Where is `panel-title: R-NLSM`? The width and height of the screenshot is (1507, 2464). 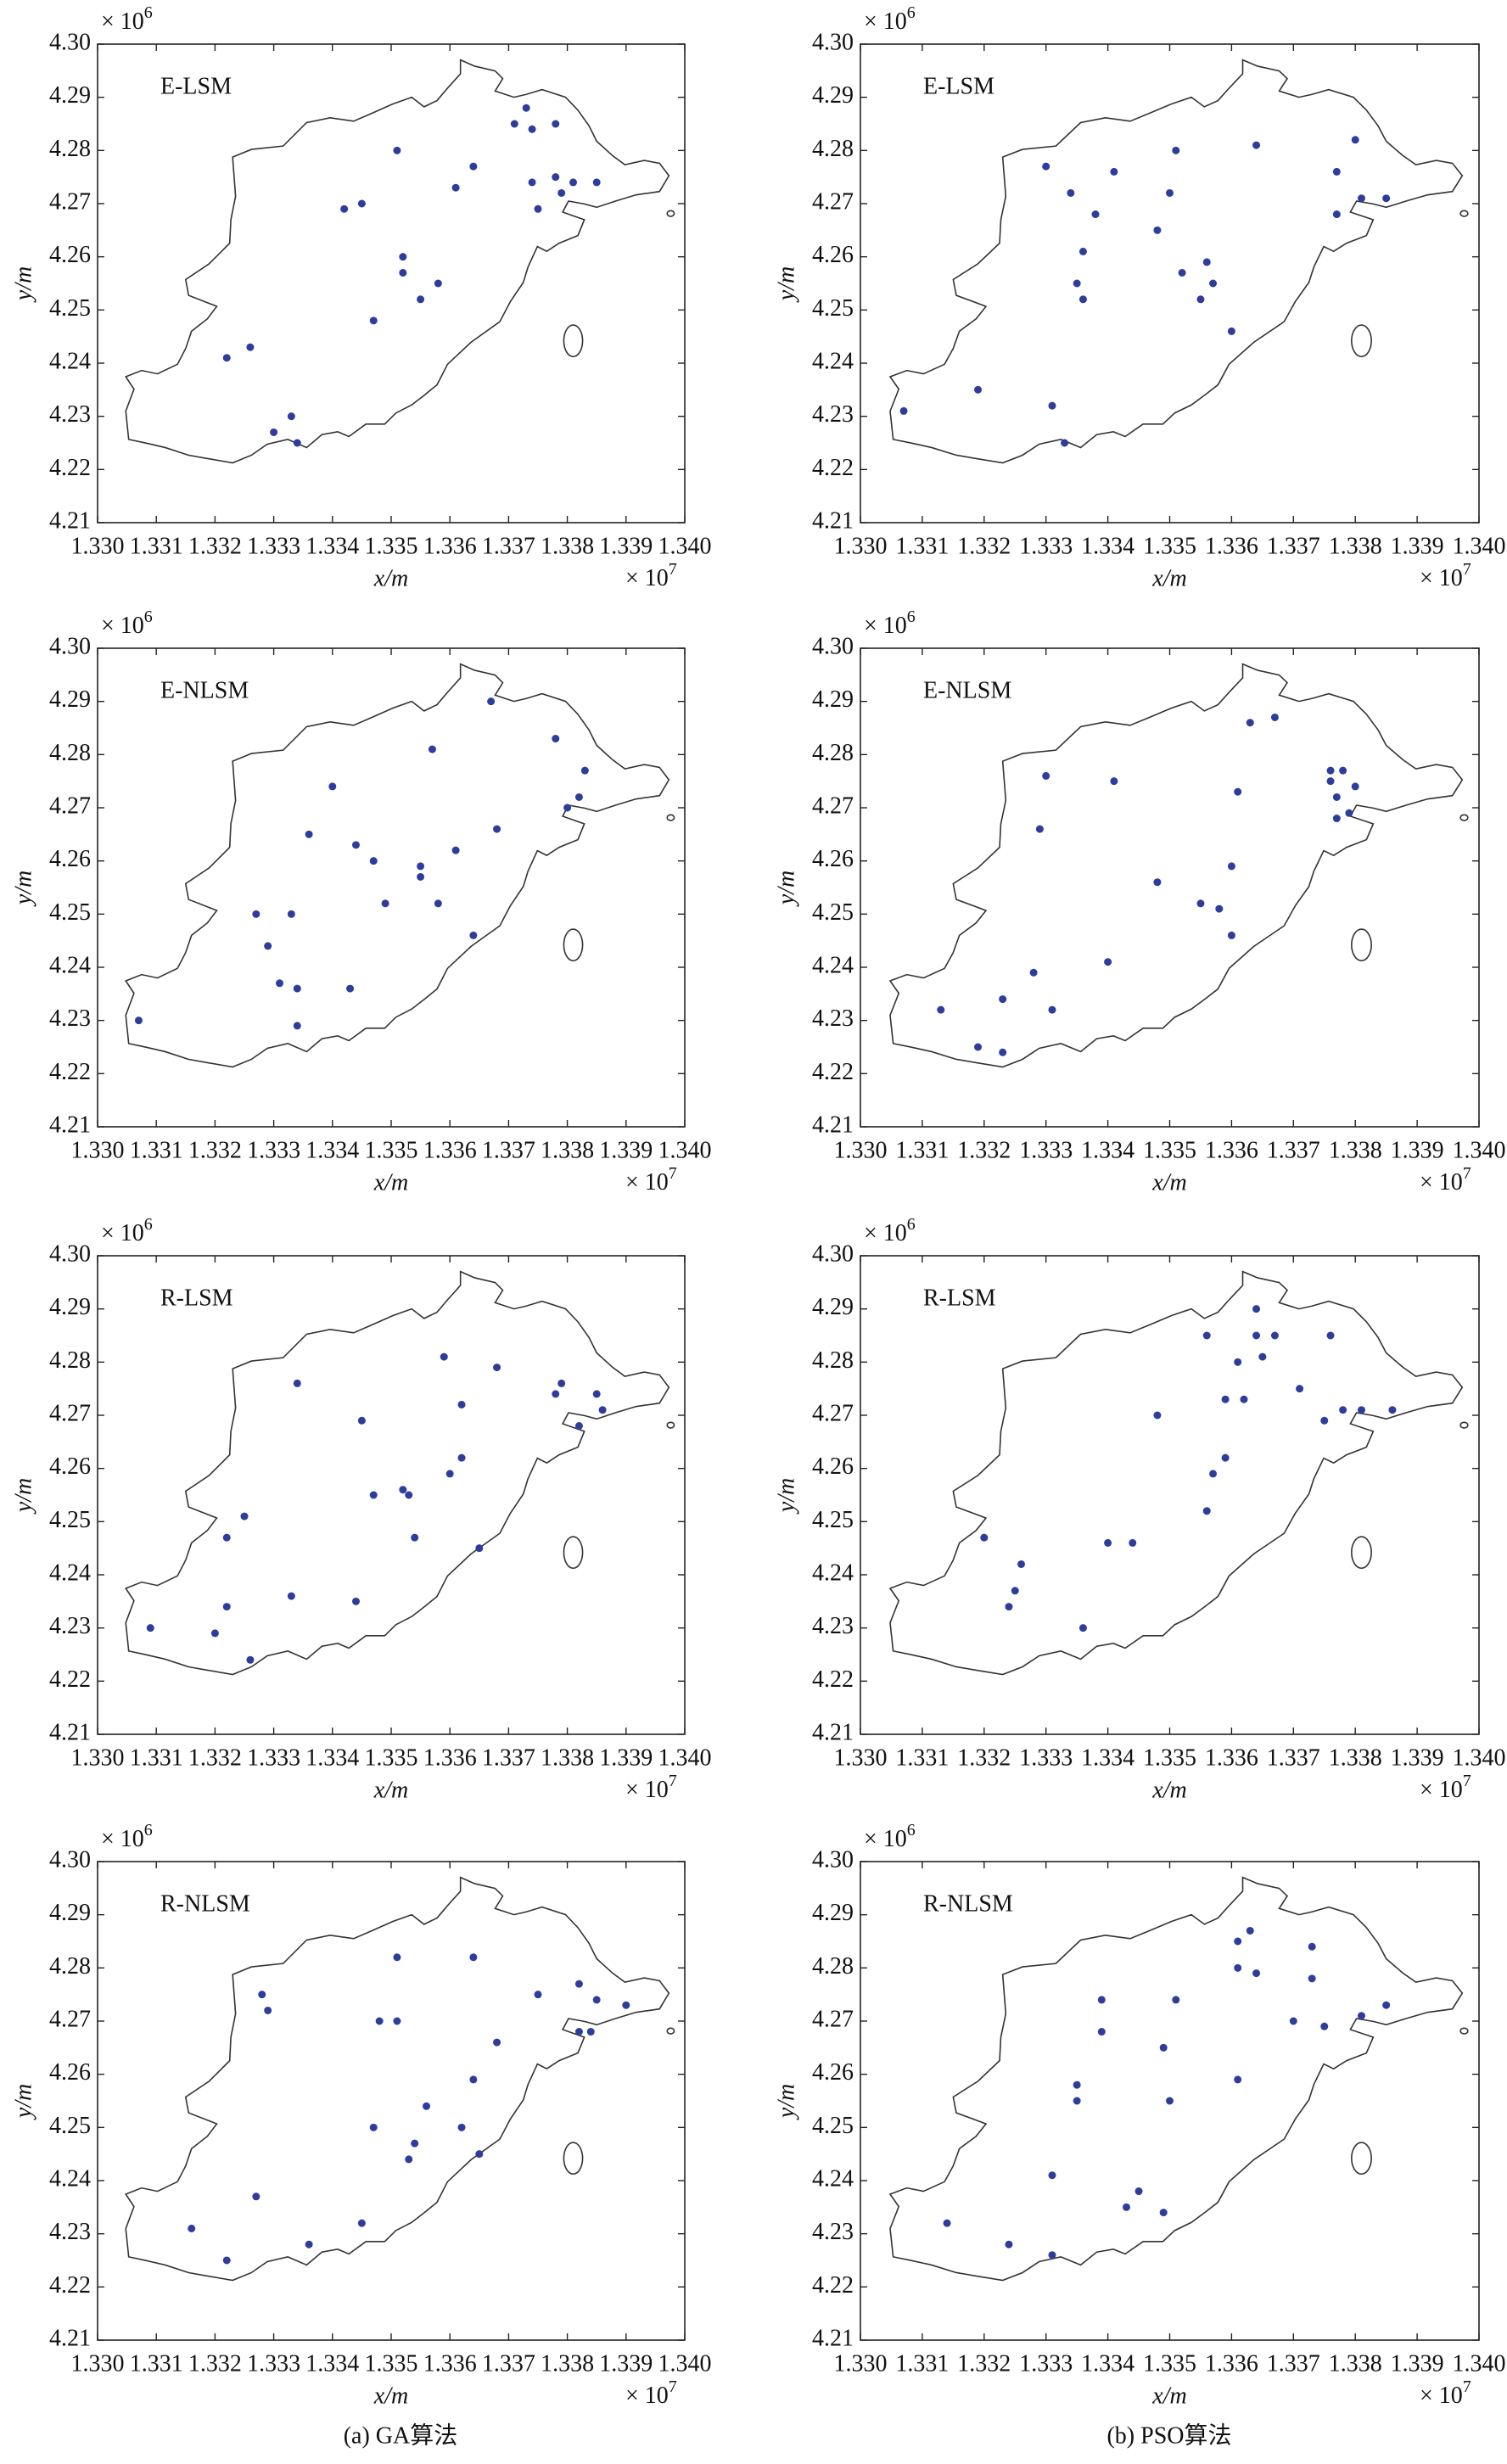 panel-title: R-NLSM is located at coordinates (968, 1903).